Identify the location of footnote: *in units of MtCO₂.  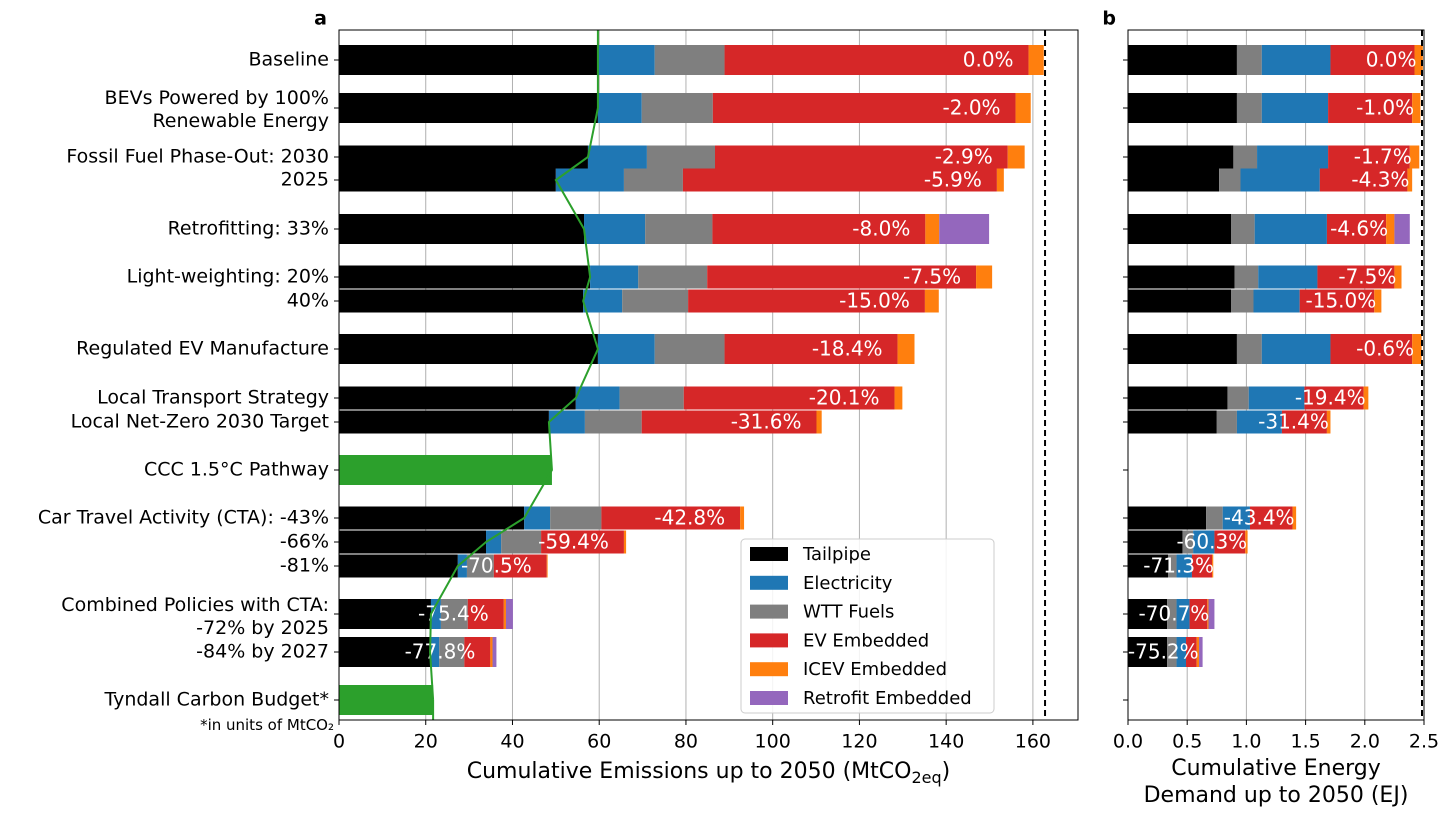
(267, 725).